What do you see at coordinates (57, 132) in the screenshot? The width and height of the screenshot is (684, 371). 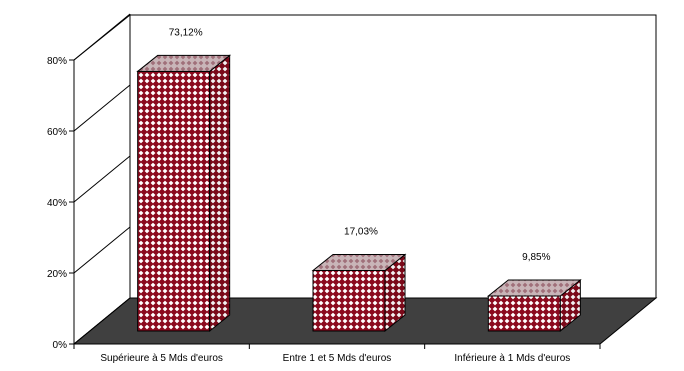 I see `y-tick-label: 60%` at bounding box center [57, 132].